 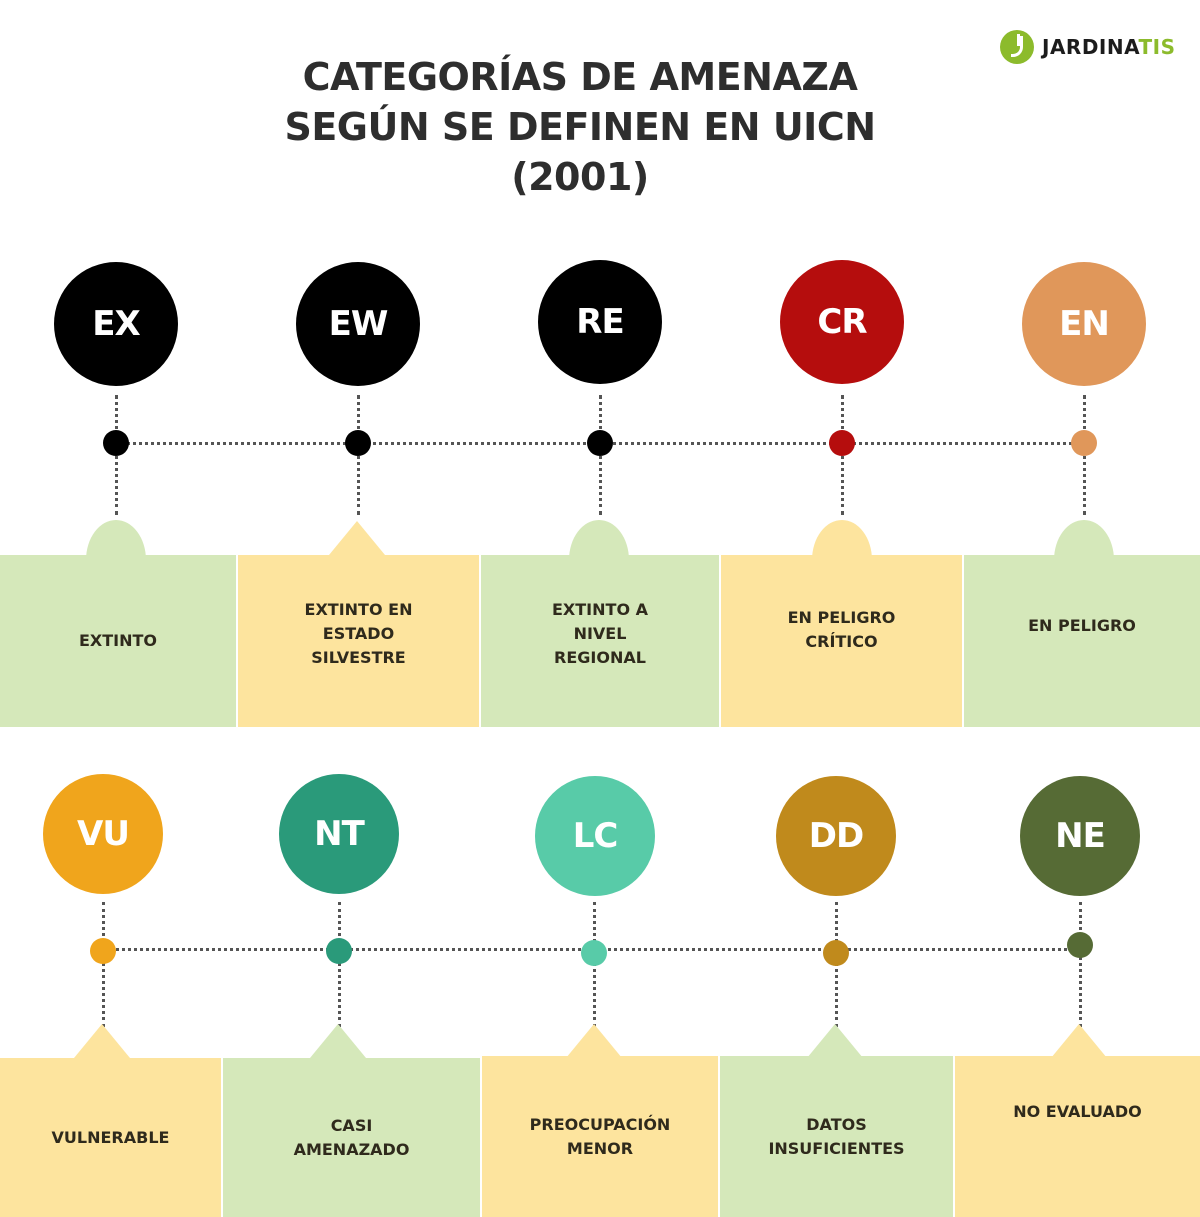 I want to click on leaf-j-logo-icon, so click(x=1017, y=47).